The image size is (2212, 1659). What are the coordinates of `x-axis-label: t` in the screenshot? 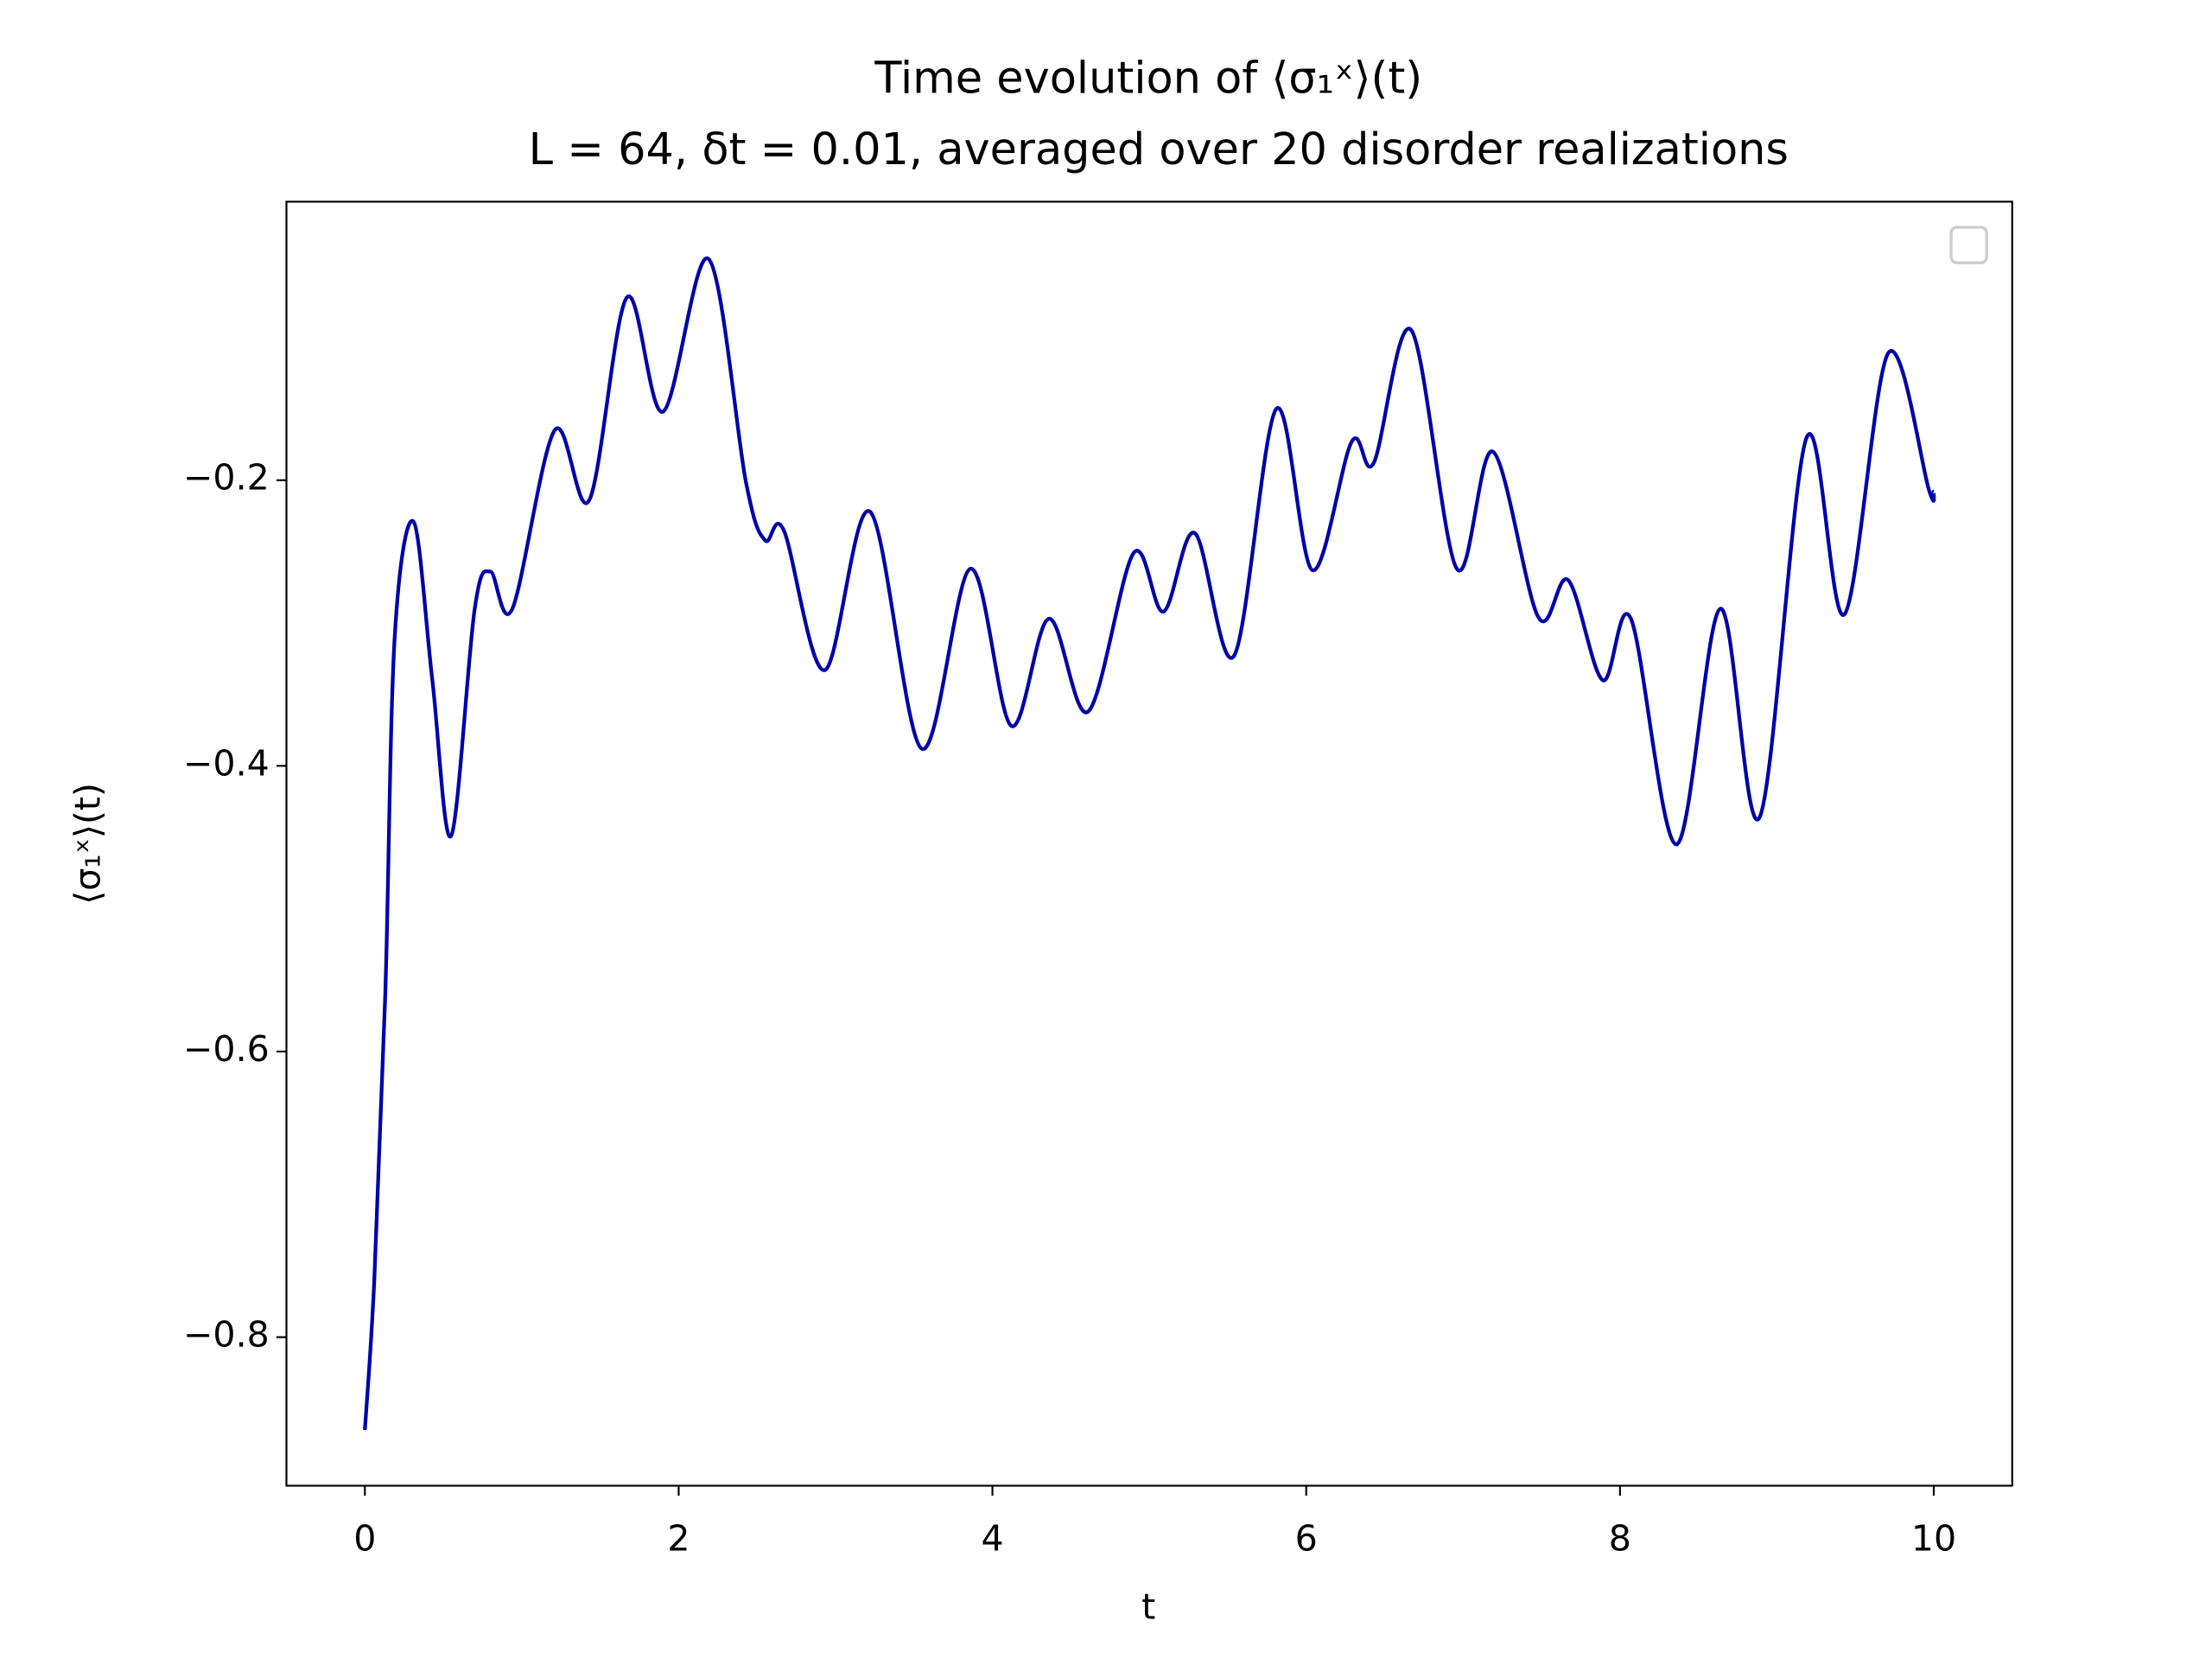 It's located at (1148, 1606).